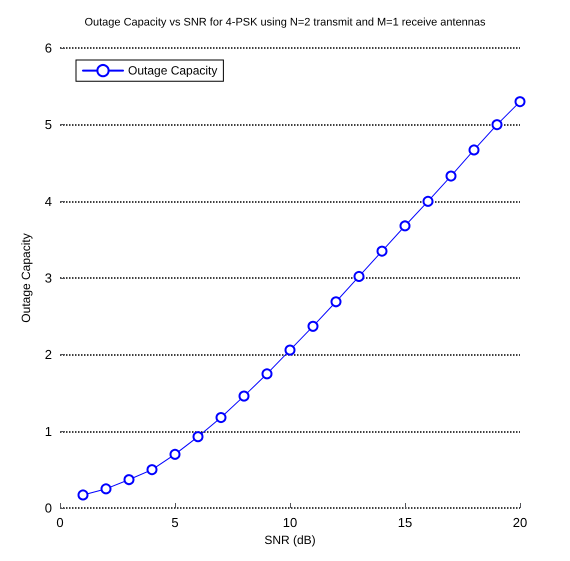 The image size is (570, 561). I want to click on x-tick-label: 5, so click(175, 522).